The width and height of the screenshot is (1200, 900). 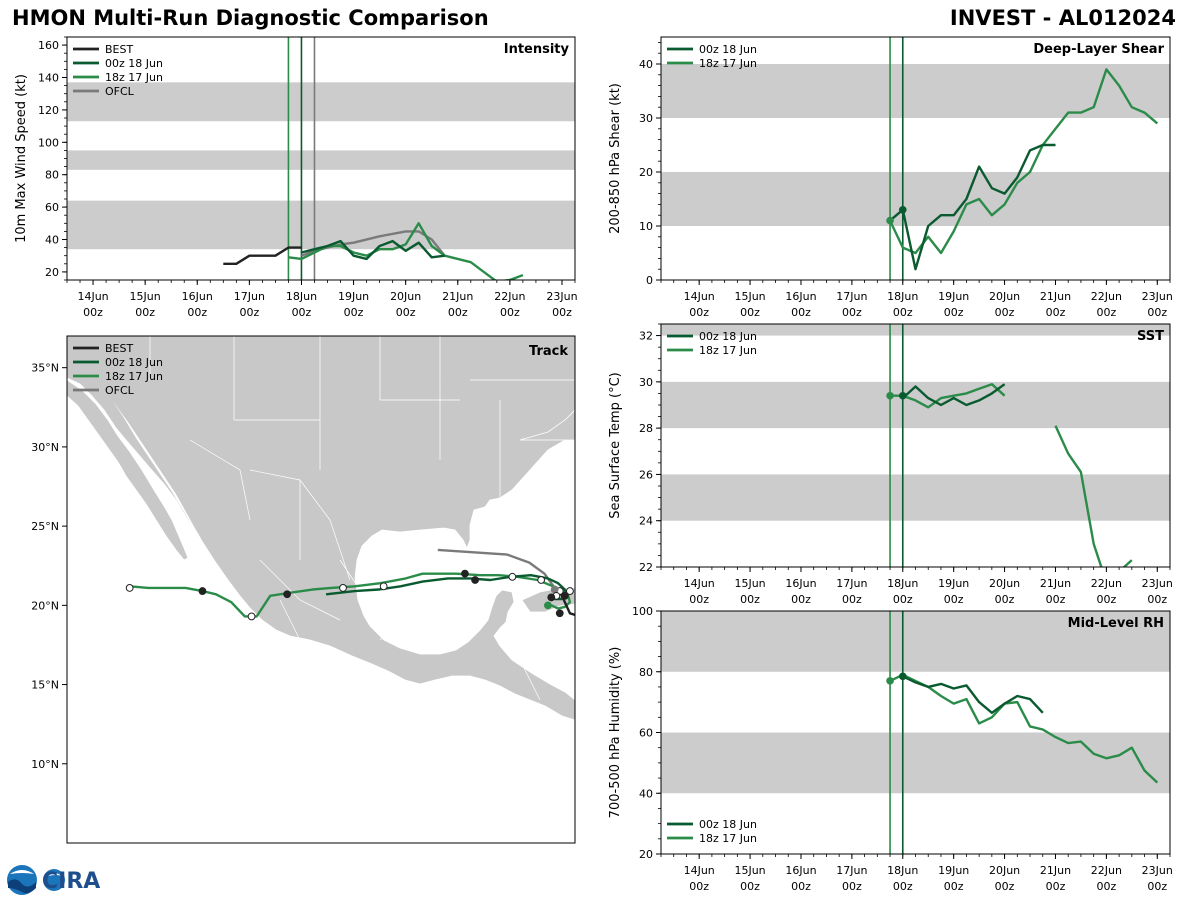 I want to click on rh-ytick-label: 60, so click(x=646, y=733).